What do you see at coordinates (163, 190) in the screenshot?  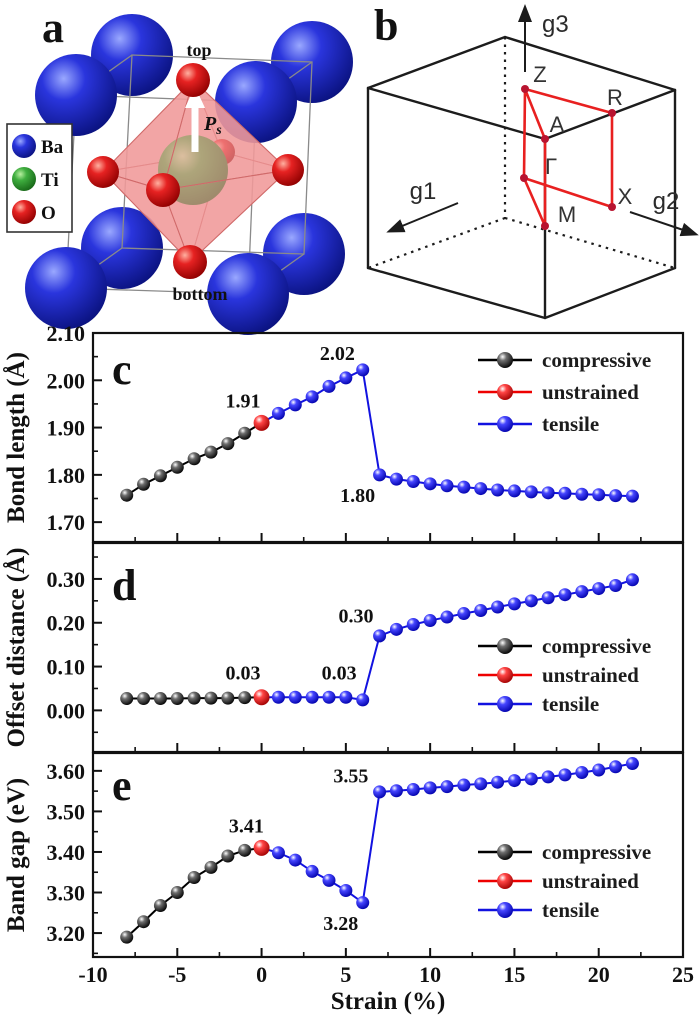 I see `oxygen-sphere` at bounding box center [163, 190].